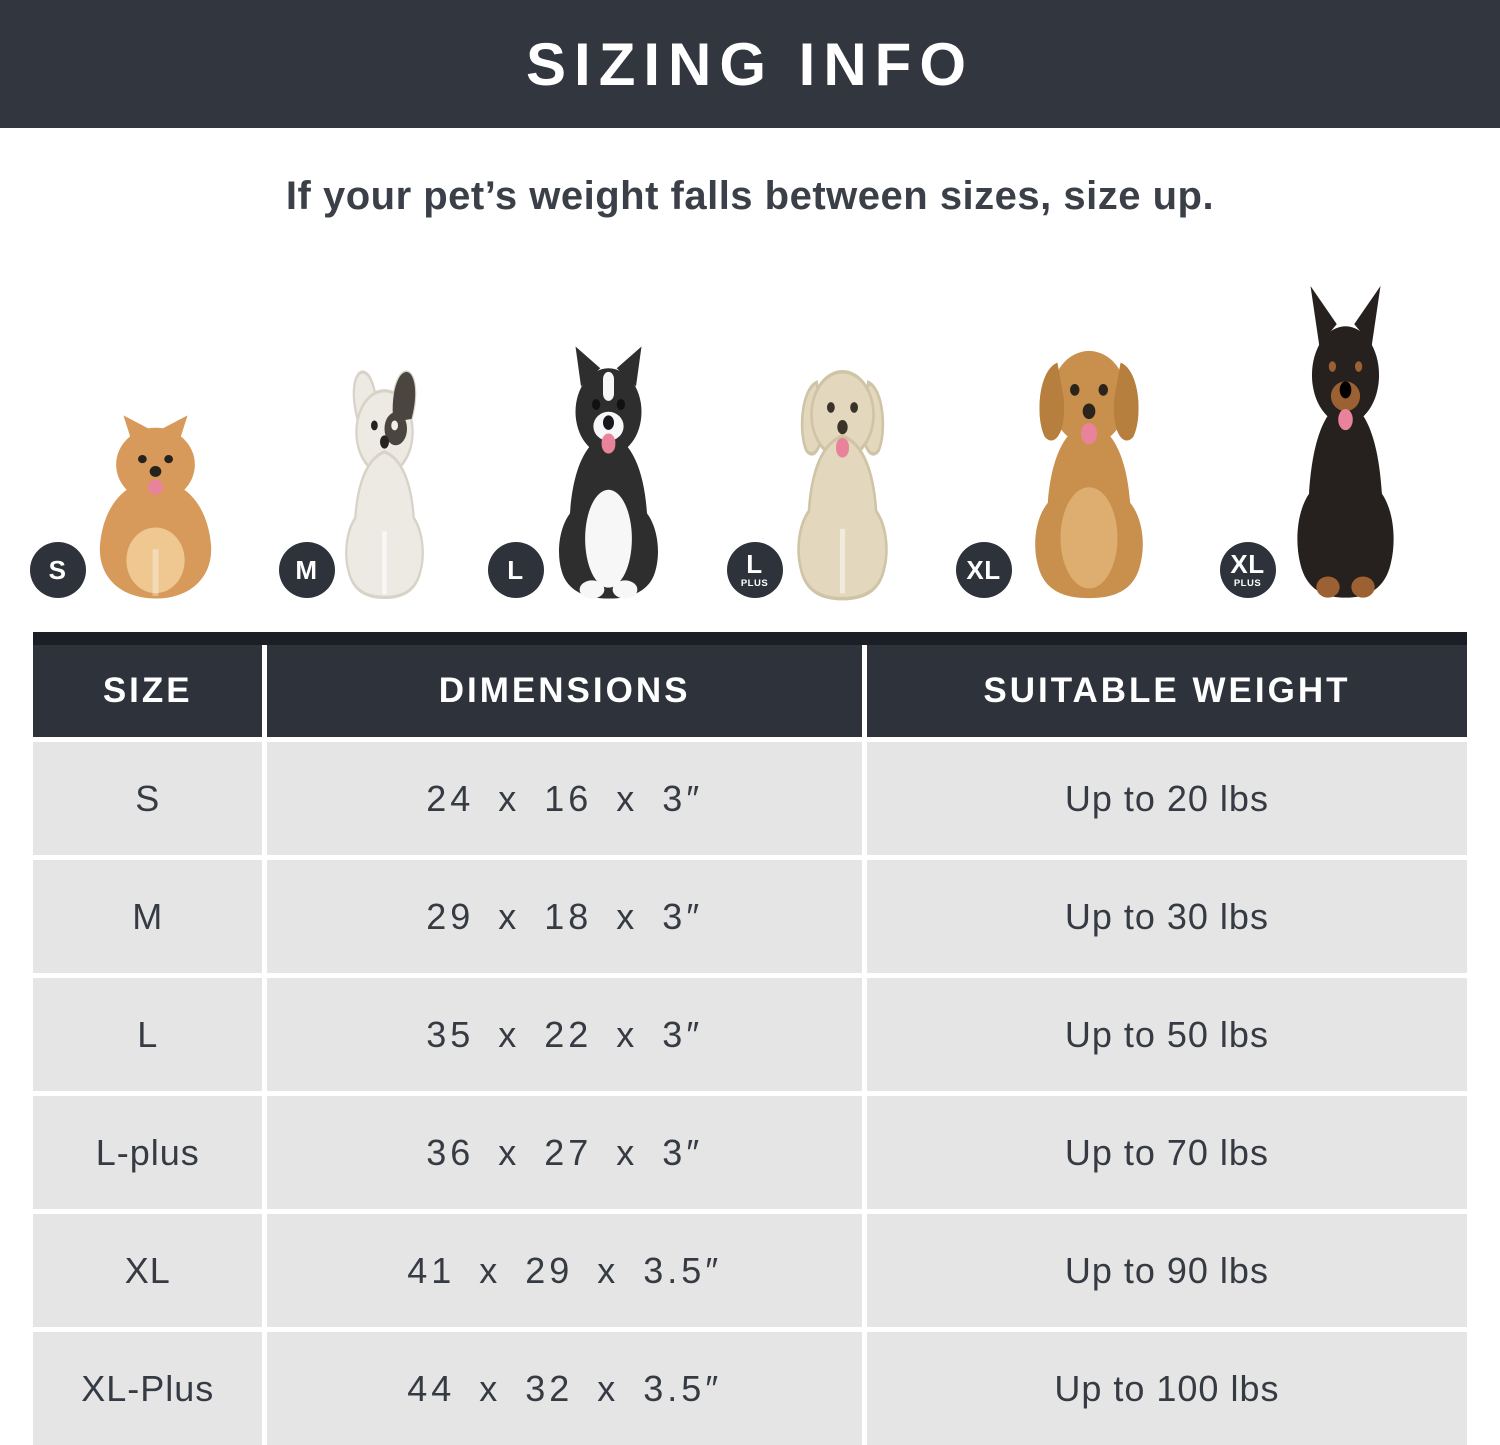  I want to click on dog-figure-pomeranian: S, so click(136, 501).